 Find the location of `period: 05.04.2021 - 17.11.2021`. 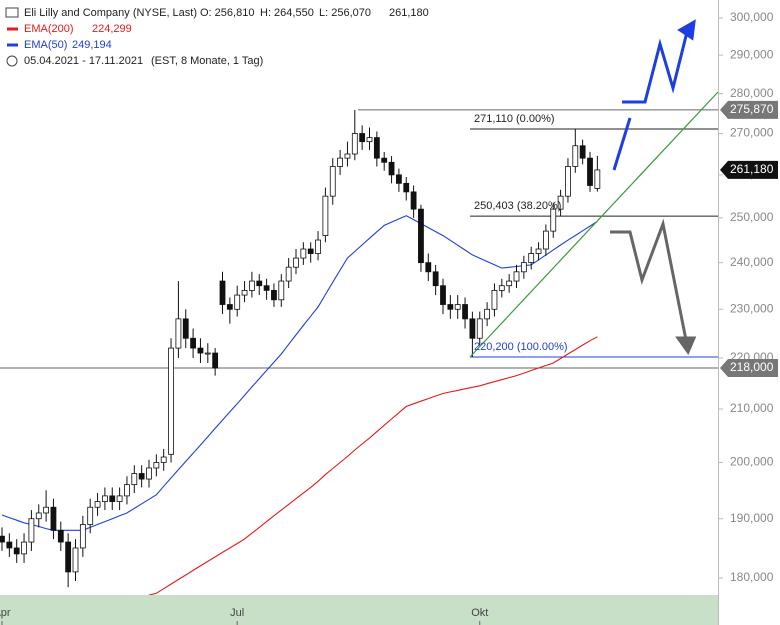

period: 05.04.2021 - 17.11.2021 is located at coordinates (83, 61).